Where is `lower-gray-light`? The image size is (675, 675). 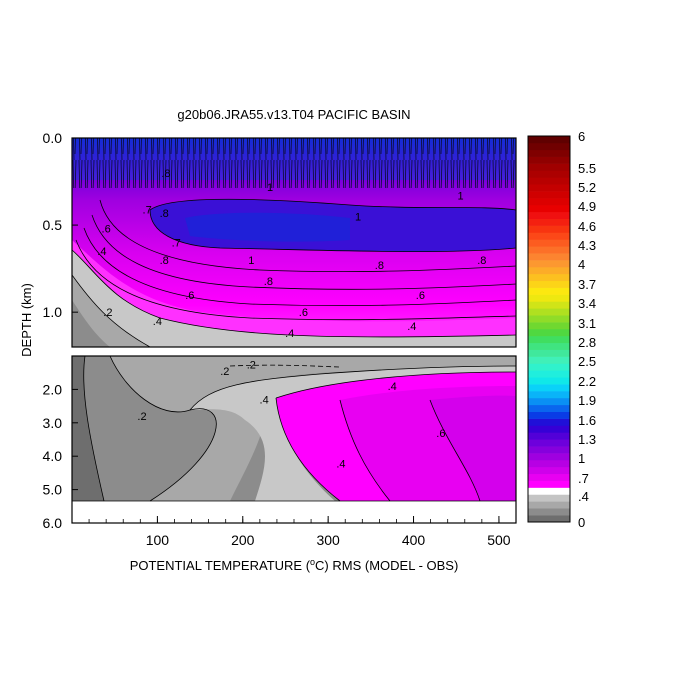 lower-gray-light is located at coordinates (313, 428).